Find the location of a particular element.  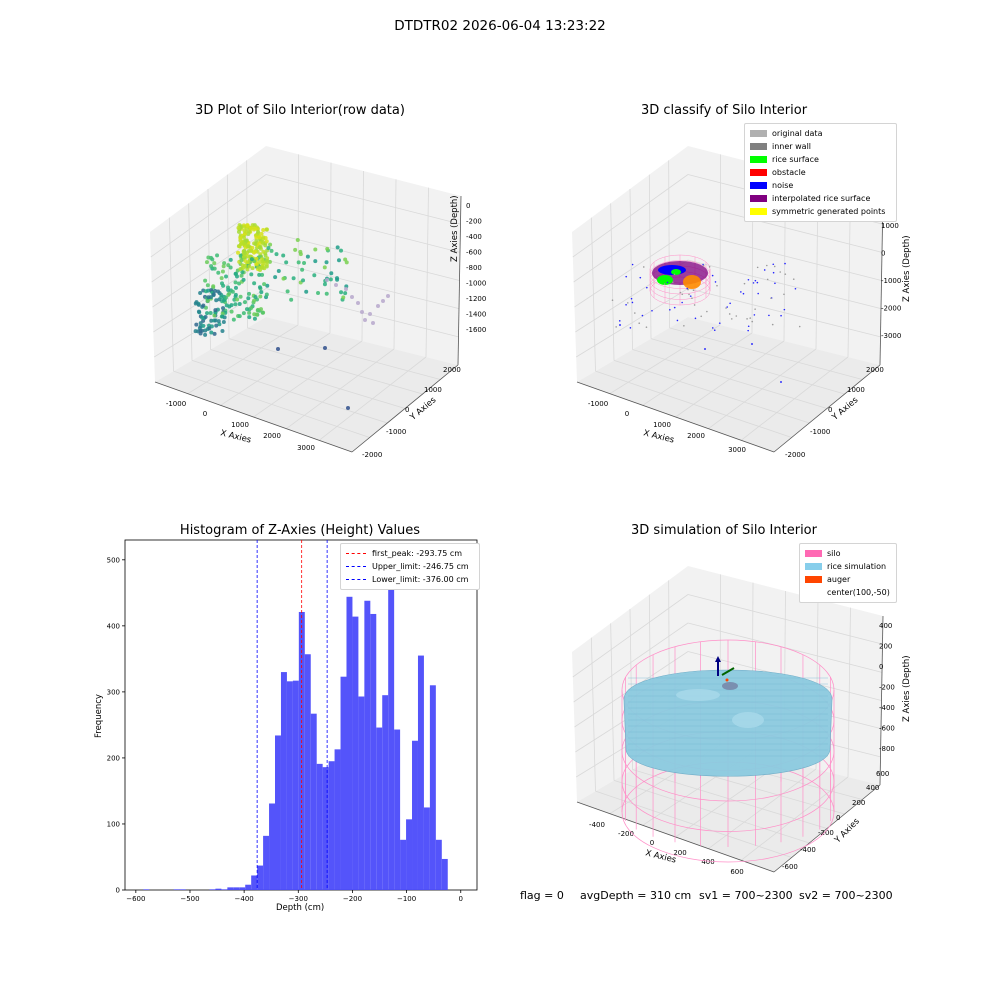

x-tick-label: -200 is located at coordinates (626, 834).